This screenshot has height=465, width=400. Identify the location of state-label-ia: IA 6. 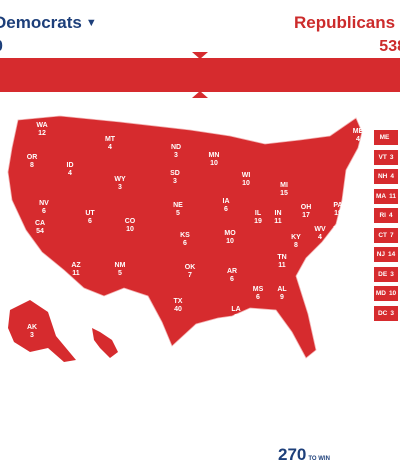
(226, 206).